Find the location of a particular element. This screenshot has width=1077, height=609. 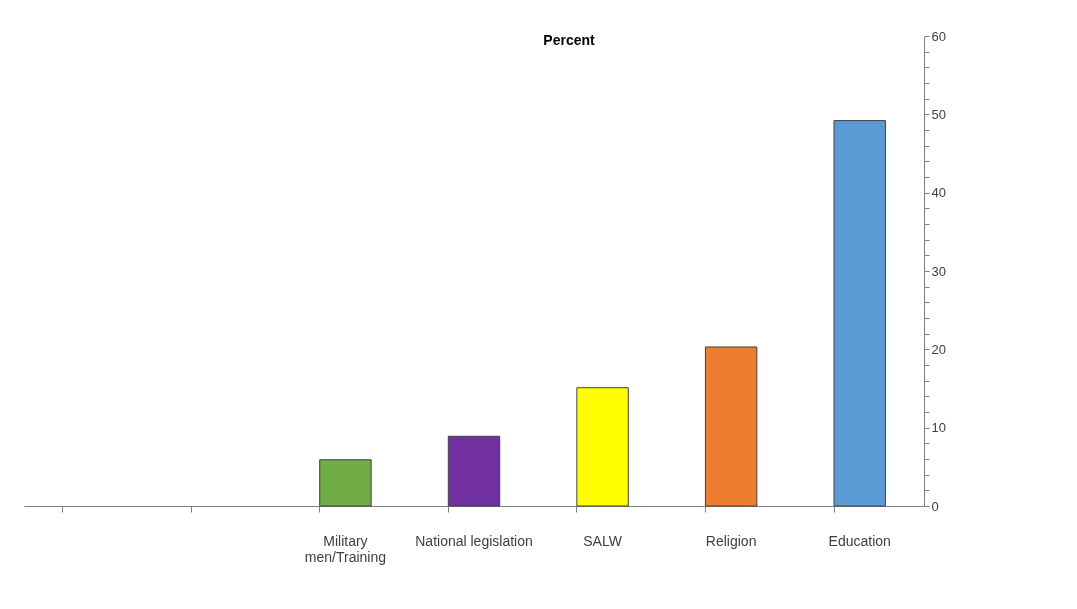

x-tick-label: National legislation is located at coordinates (474, 540).